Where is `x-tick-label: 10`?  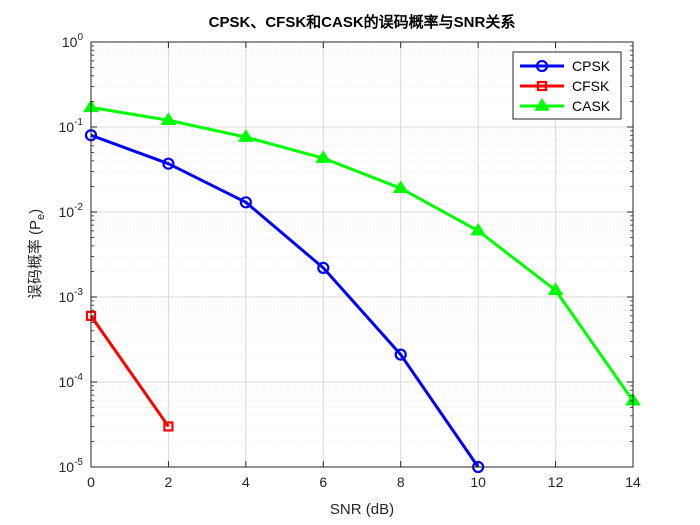 x-tick-label: 10 is located at coordinates (478, 482).